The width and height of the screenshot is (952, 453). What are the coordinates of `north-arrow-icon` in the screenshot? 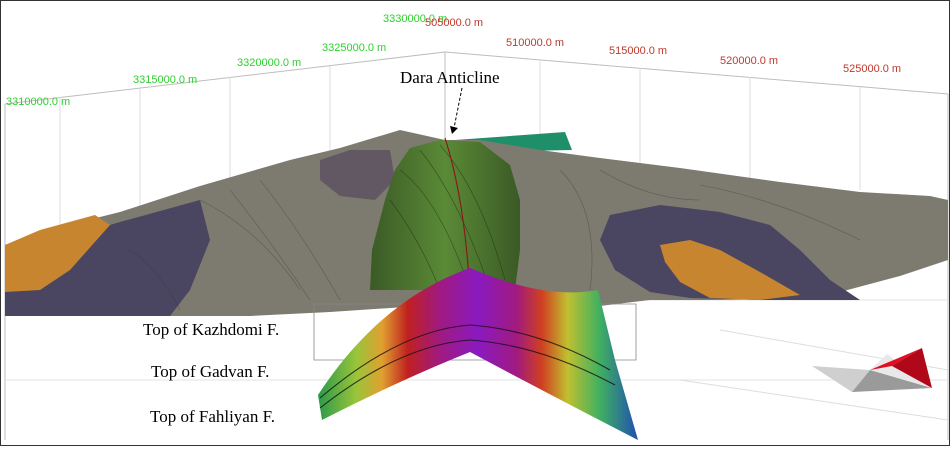 It's located at (872, 369).